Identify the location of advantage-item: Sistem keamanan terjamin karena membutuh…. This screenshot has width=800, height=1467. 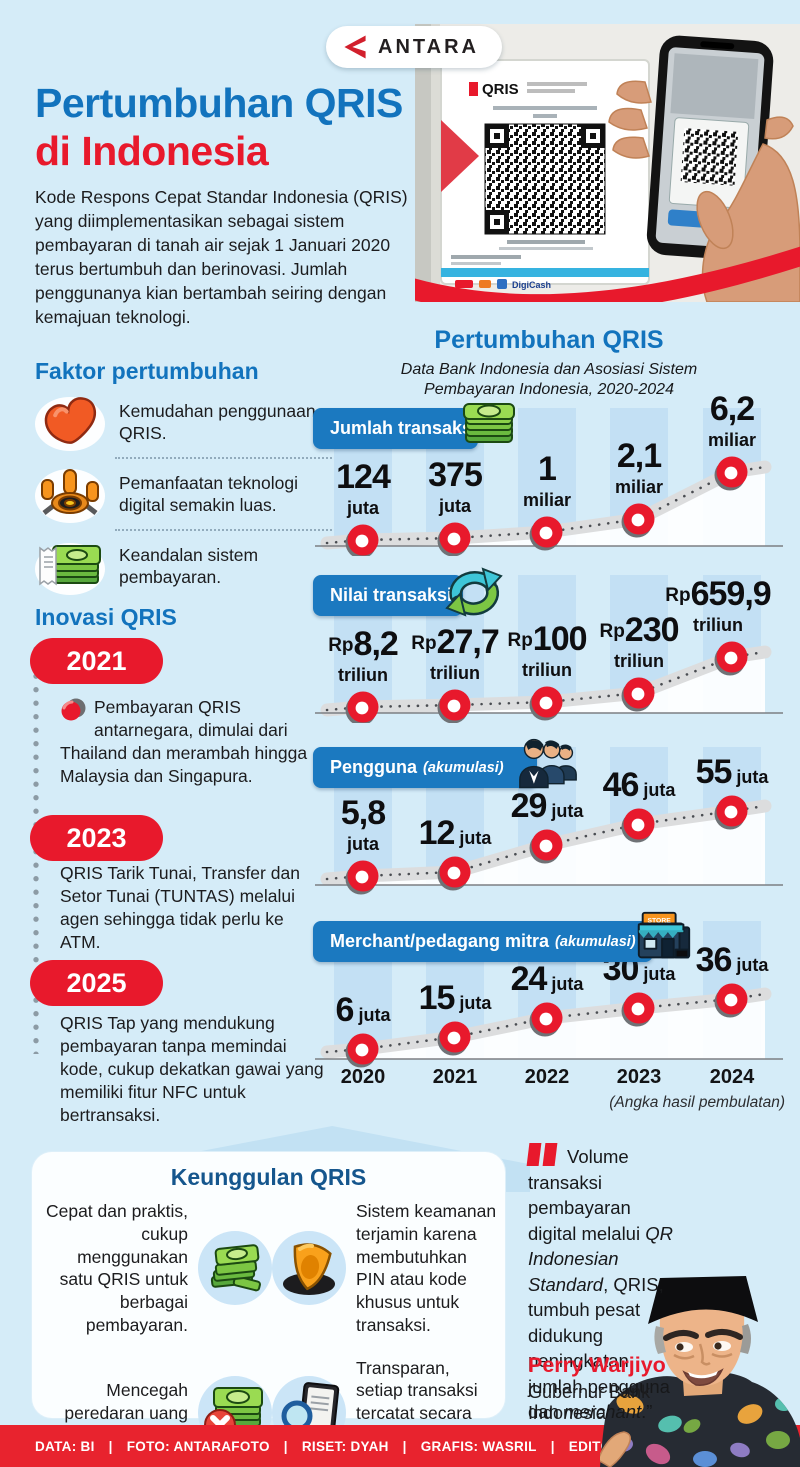
(385, 1268).